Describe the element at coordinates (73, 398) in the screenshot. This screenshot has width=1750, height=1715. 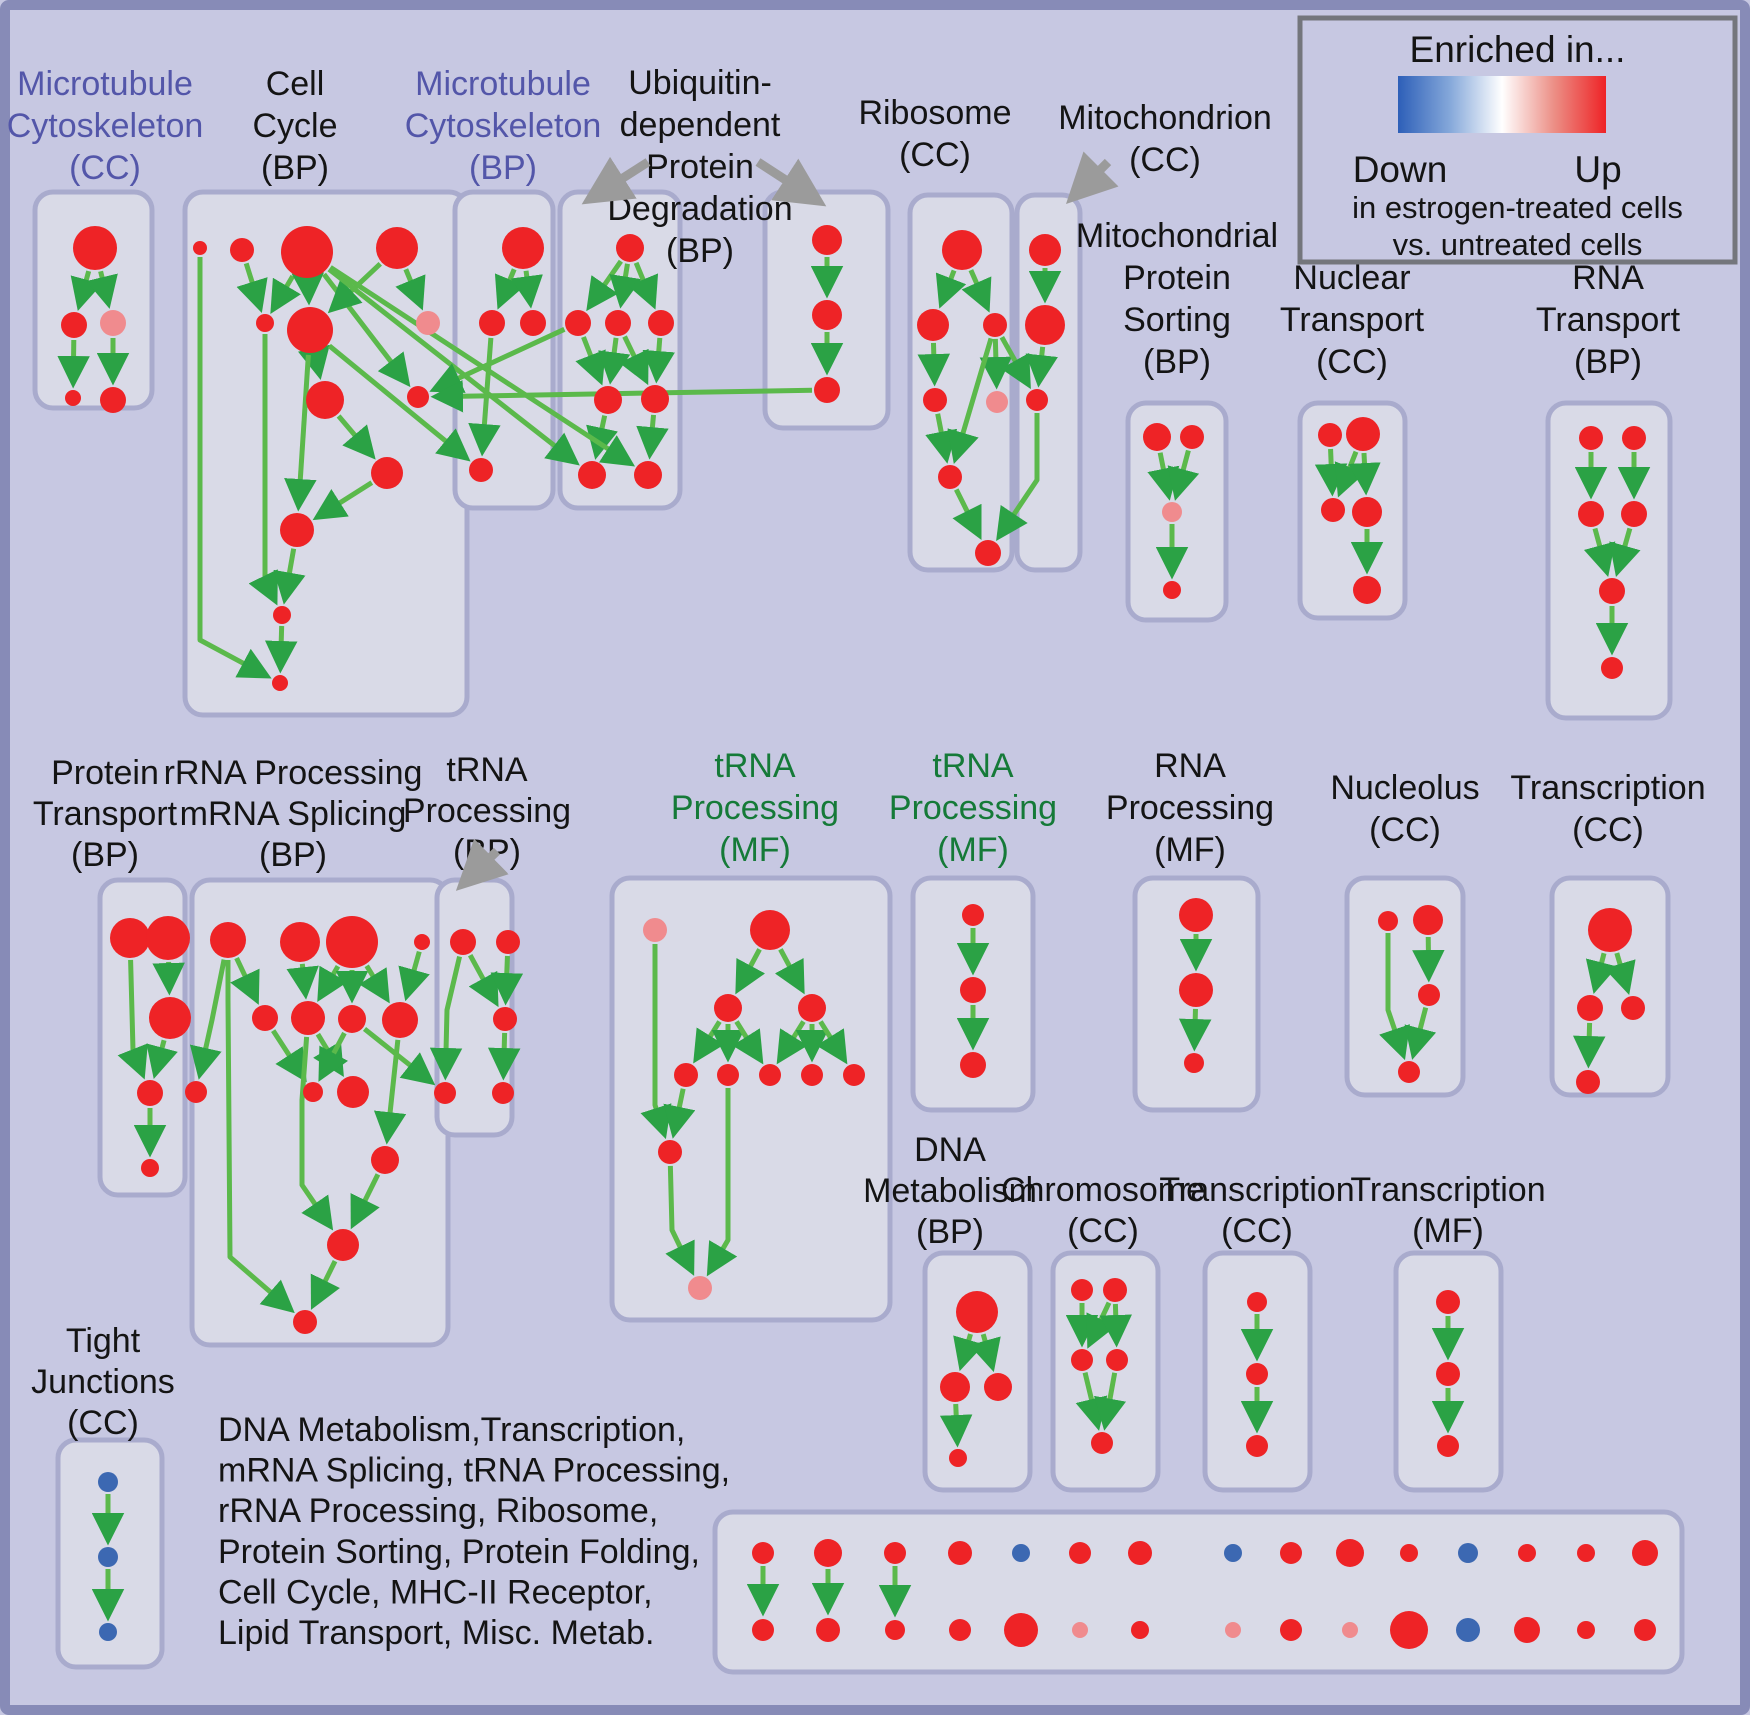
I see `node-mt_cc-d` at that location.